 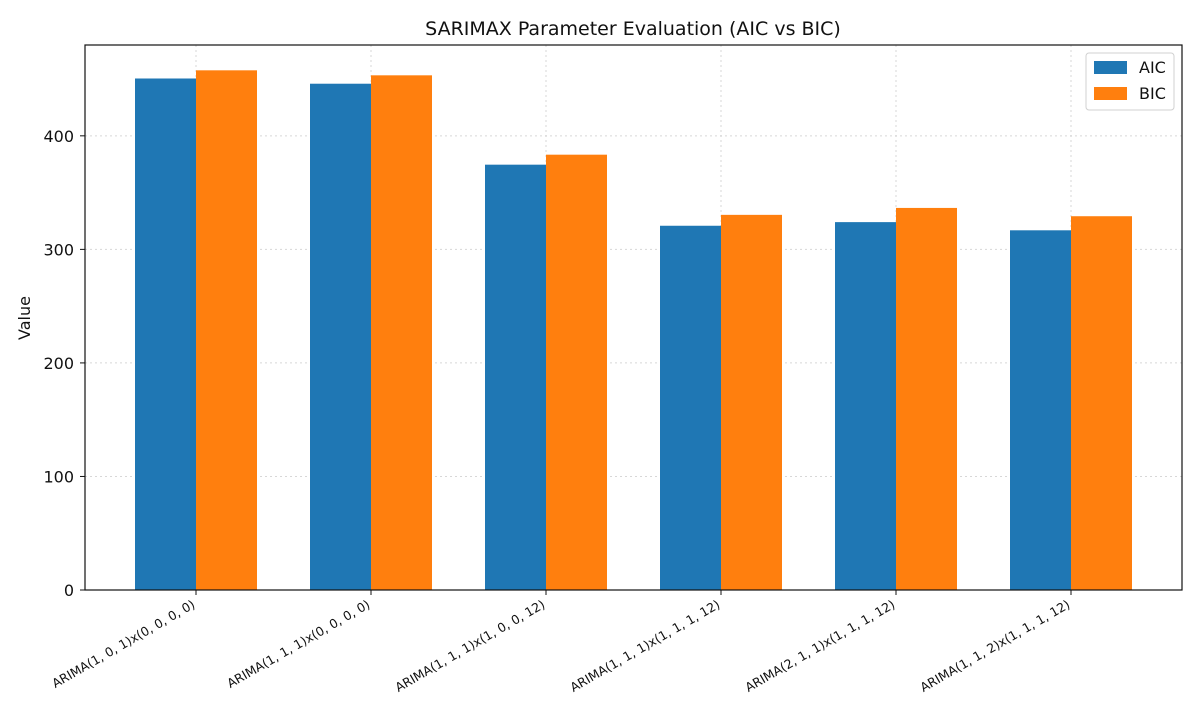 I want to click on legend-swatch-bic, so click(x=1110, y=93).